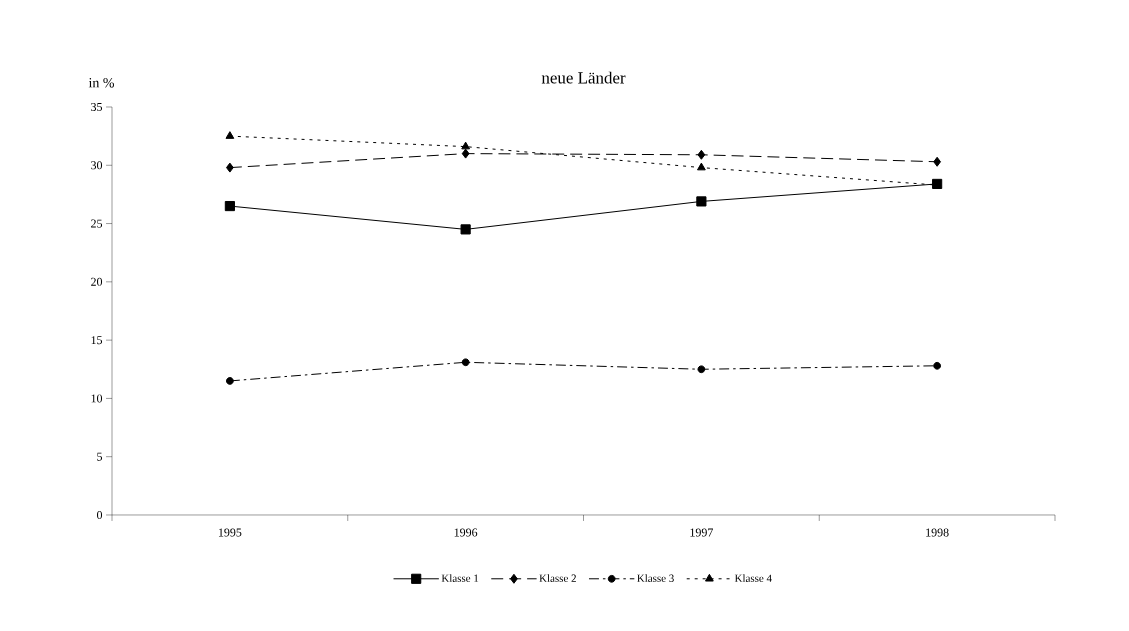 This screenshot has width=1129, height=631. What do you see at coordinates (583, 77) in the screenshot?
I see `chart-title: neue Länder` at bounding box center [583, 77].